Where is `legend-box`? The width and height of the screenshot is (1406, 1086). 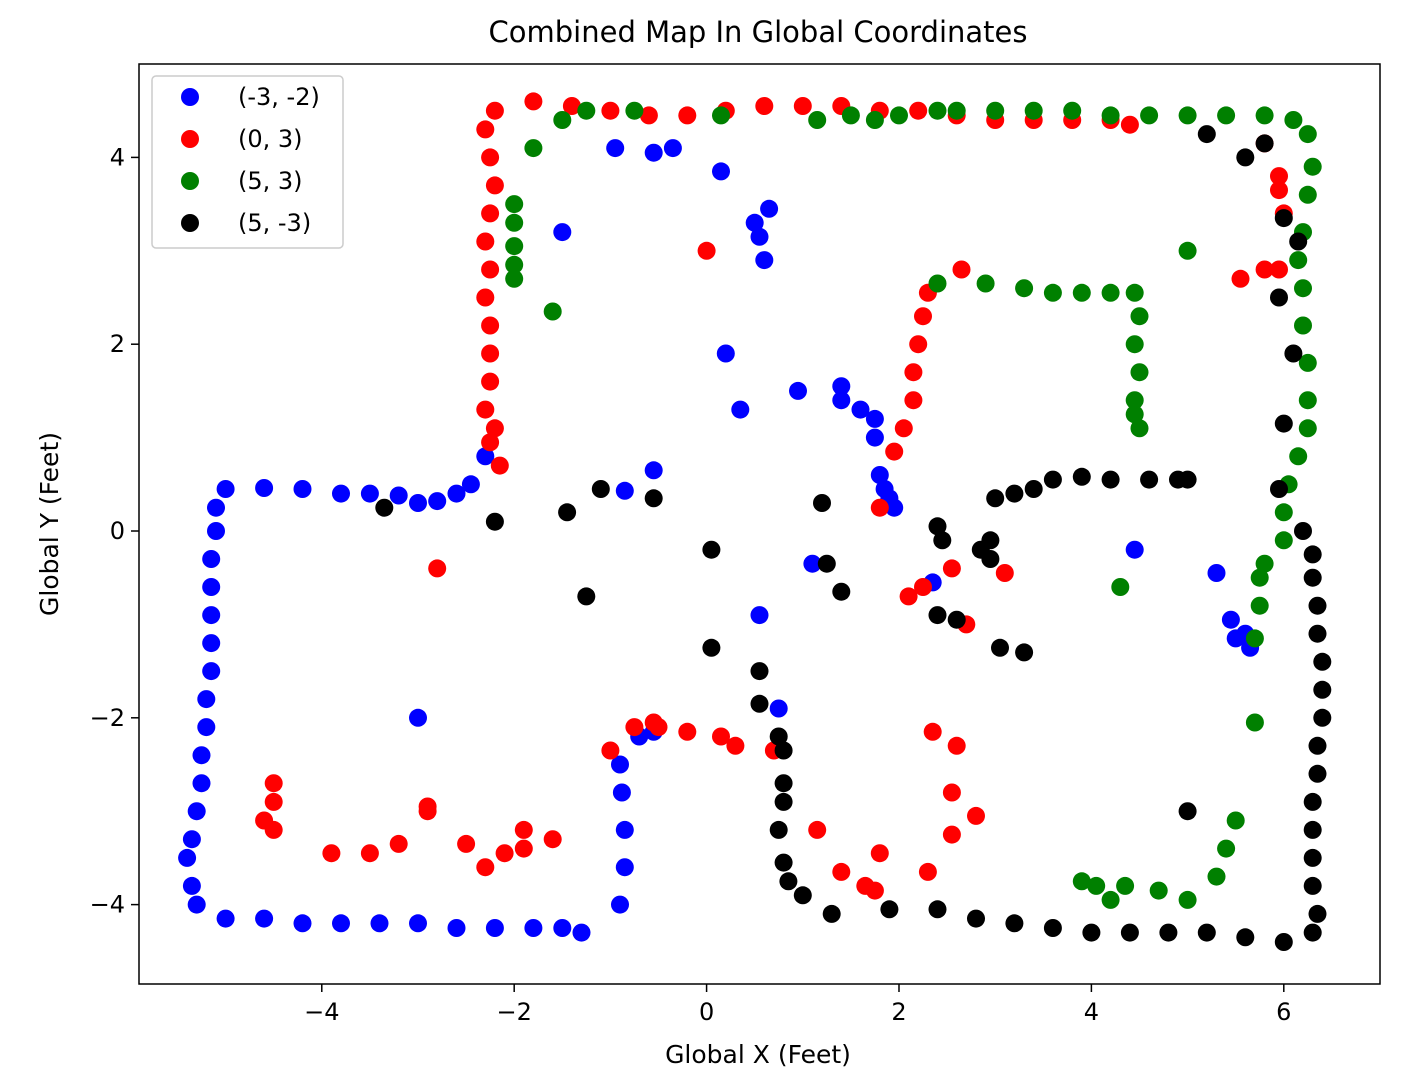 legend-box is located at coordinates (247, 162).